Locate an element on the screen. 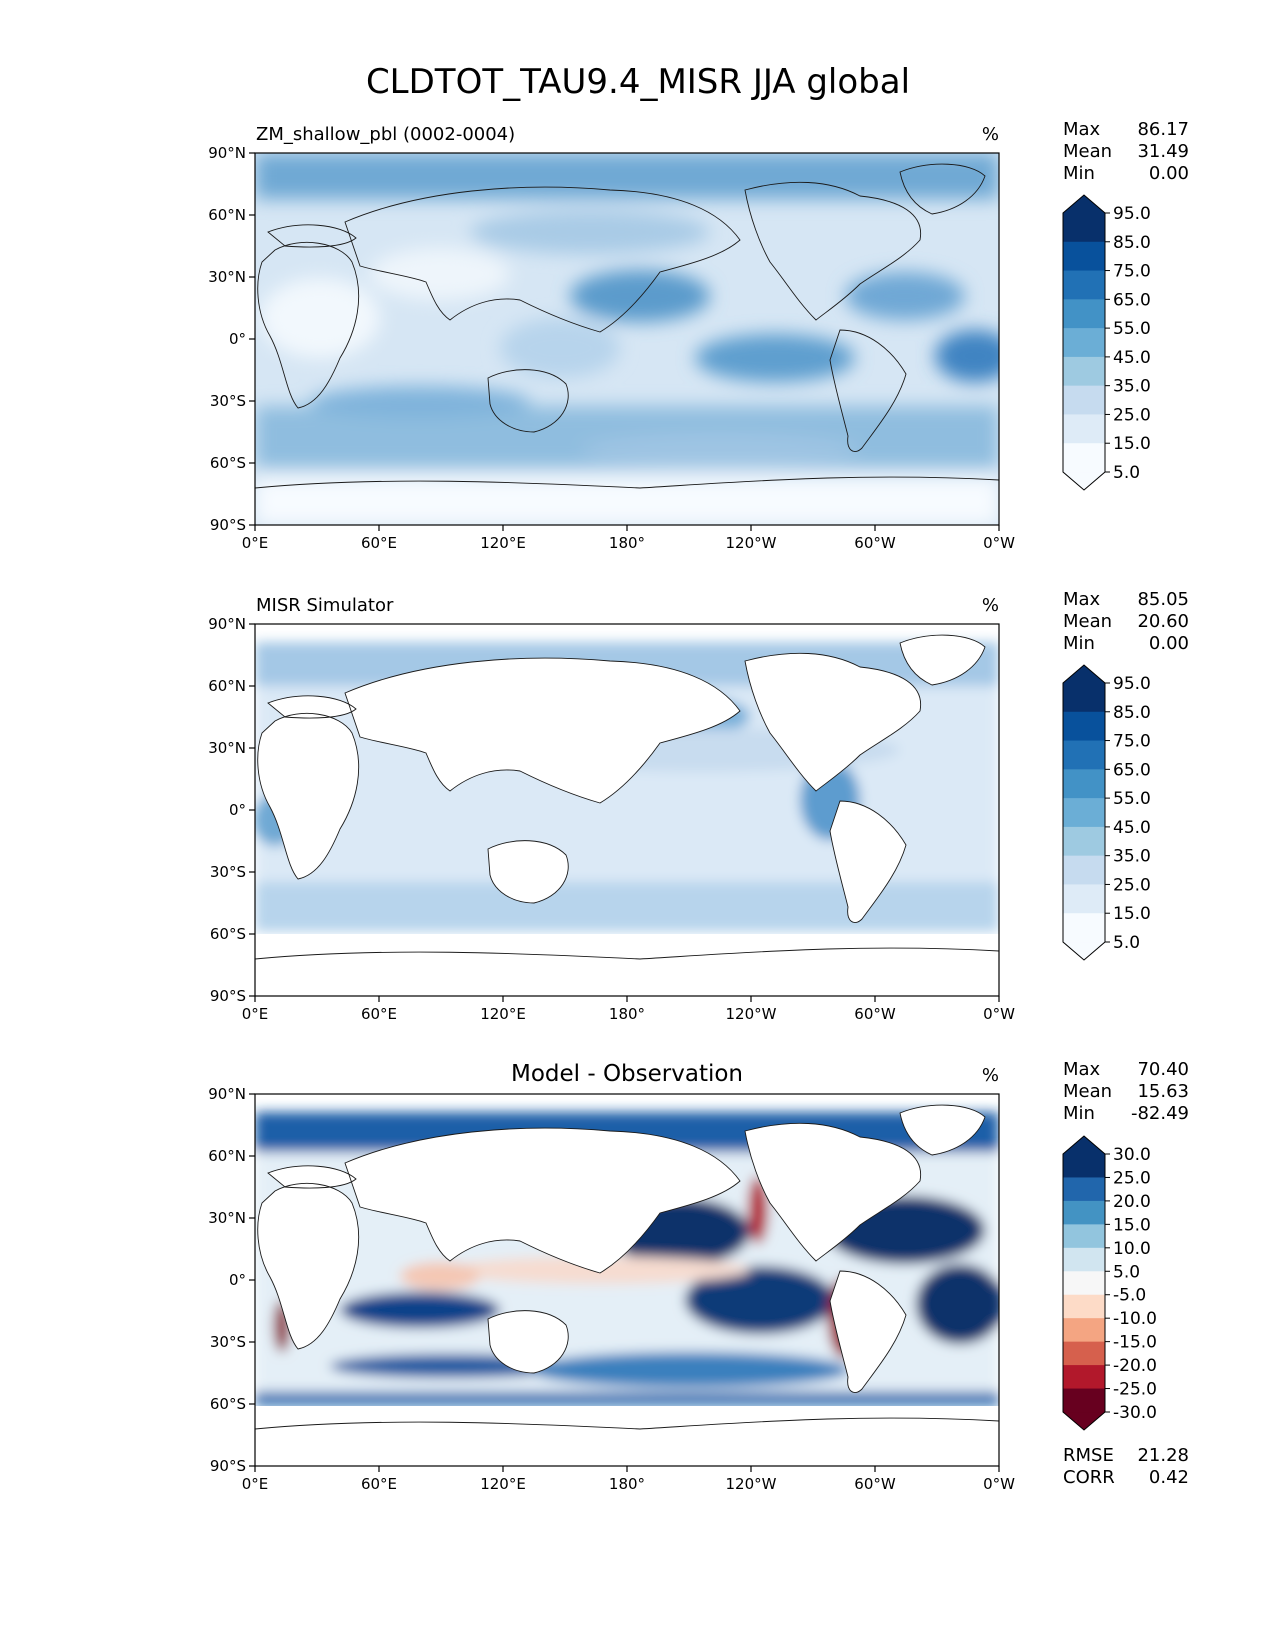  colorbar-tick-label: 25.0 is located at coordinates (1132, 1178).